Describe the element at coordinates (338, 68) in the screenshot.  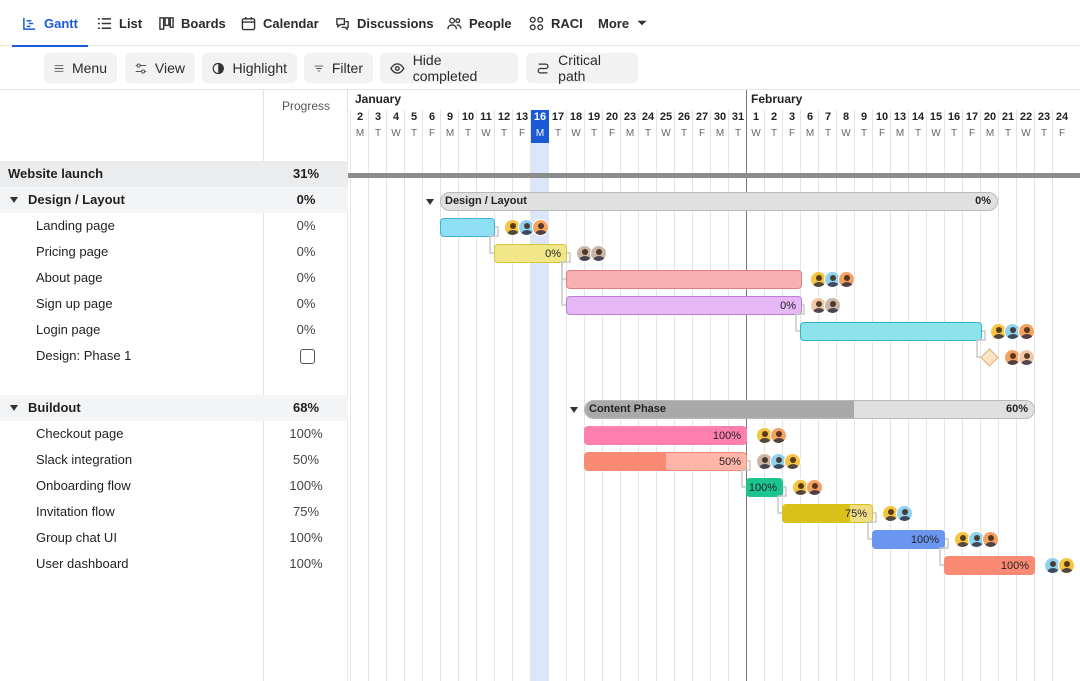
I see `filter-button: Filter` at that location.